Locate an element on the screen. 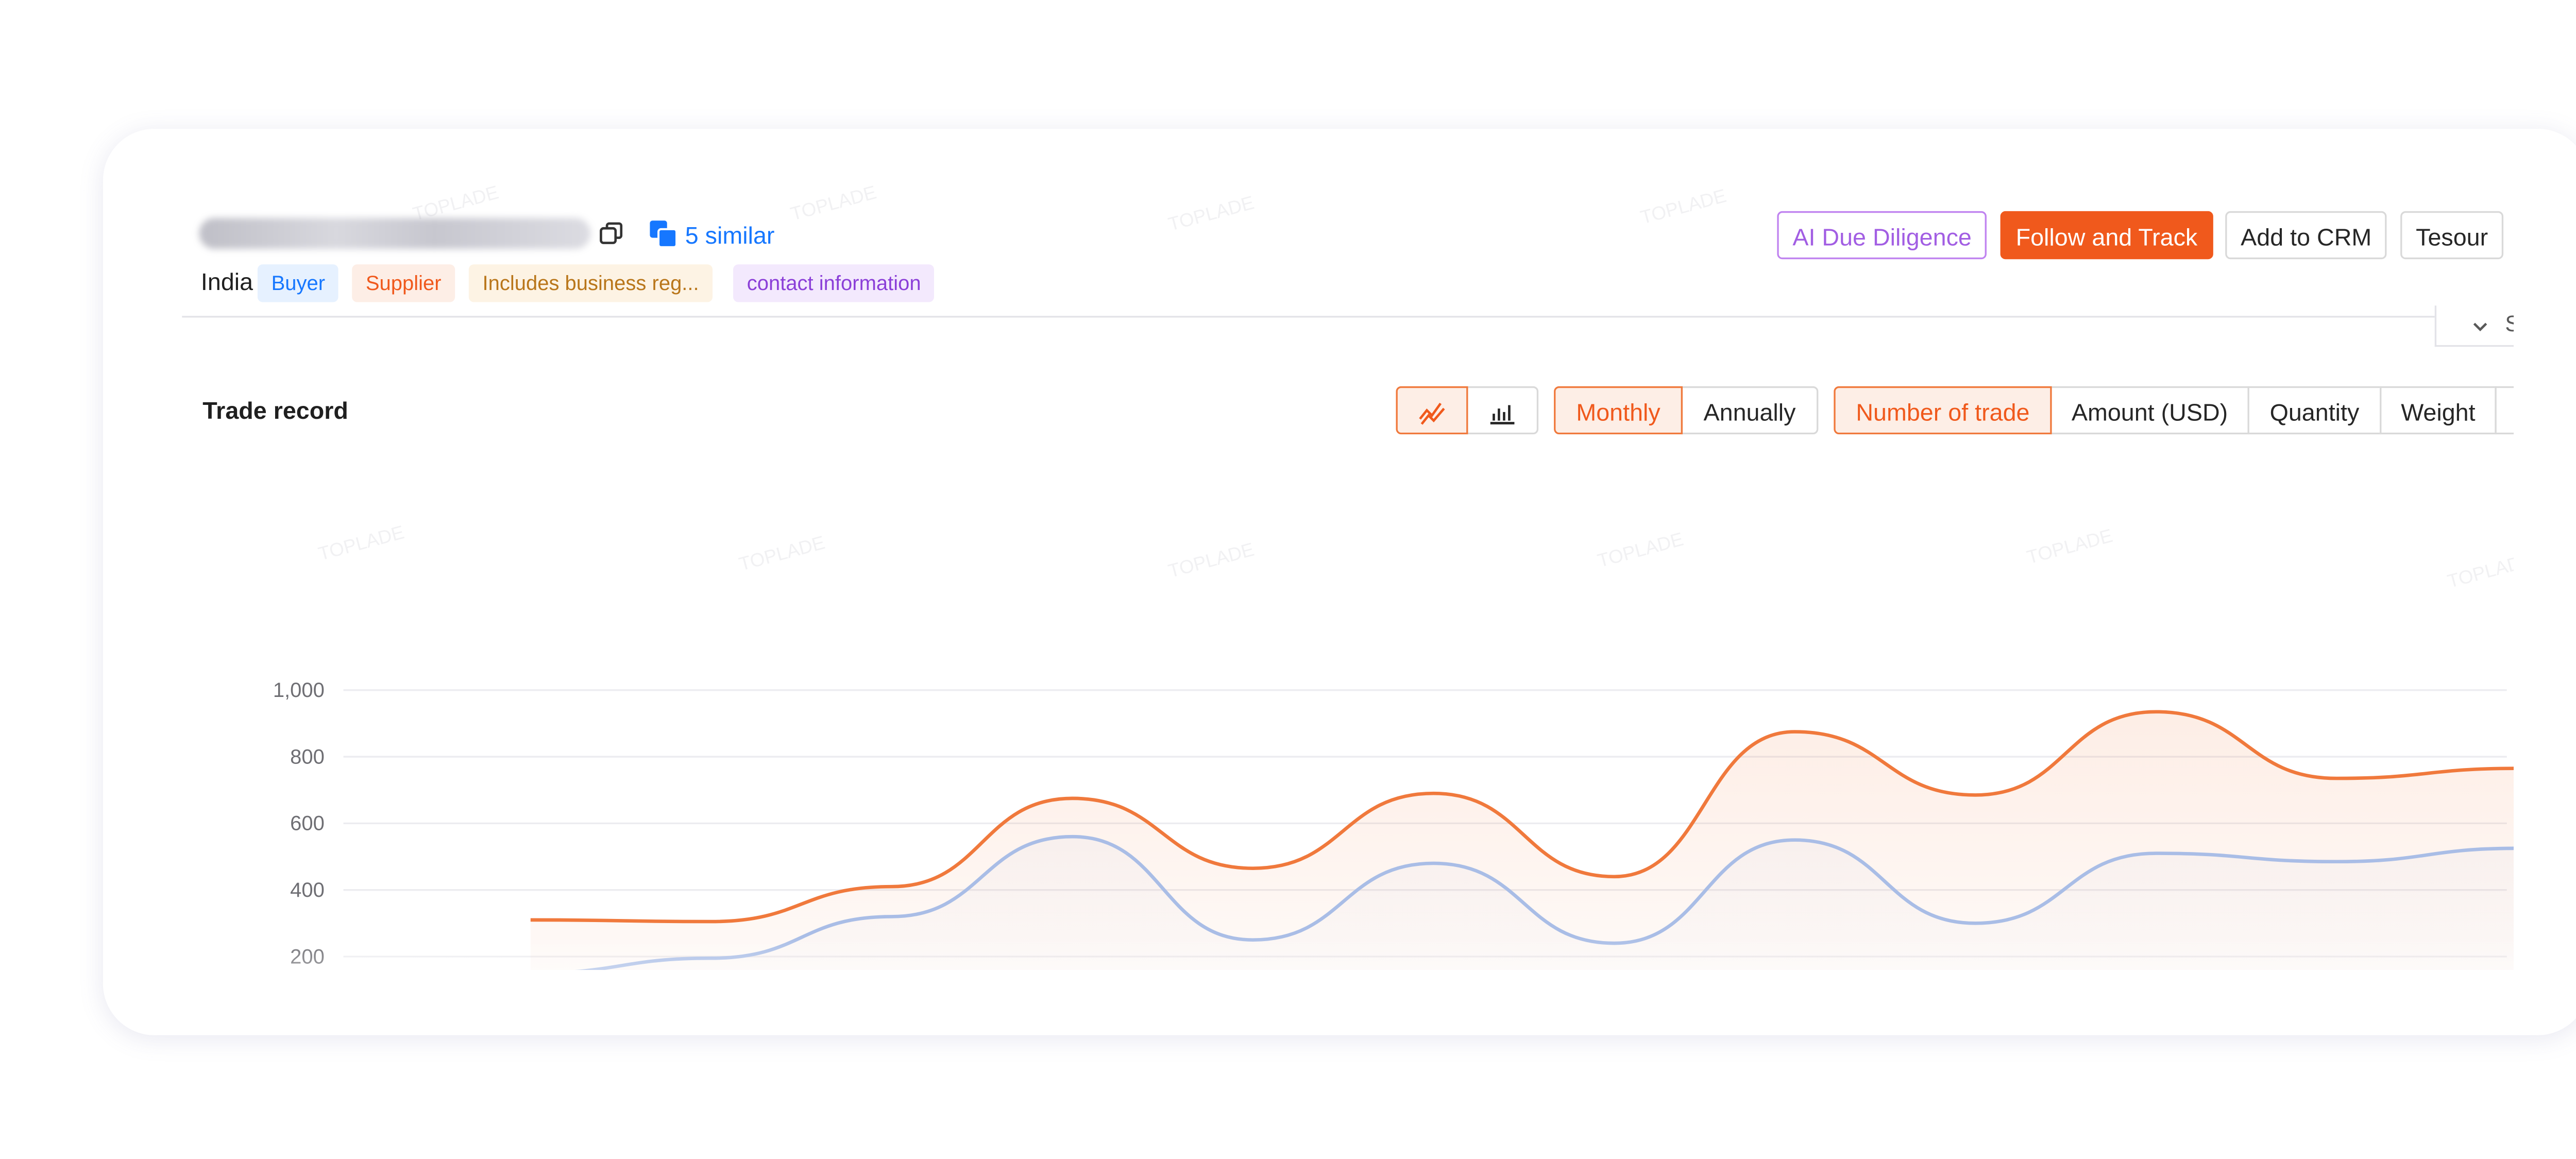 Image resolution: width=2576 pixels, height=1159 pixels. period-monthly: Monthly is located at coordinates (1618, 410).